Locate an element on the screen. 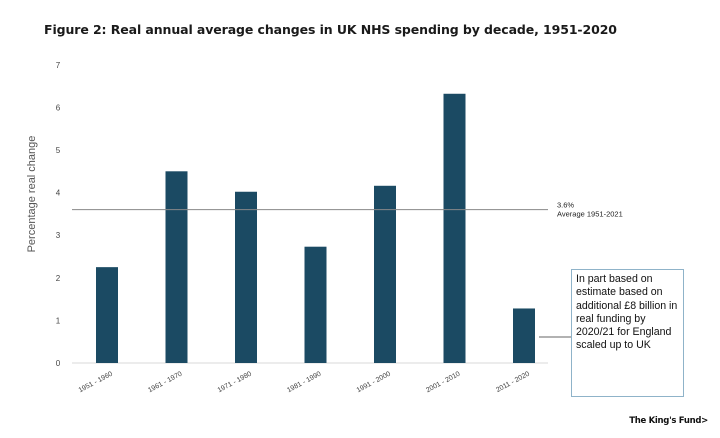 This screenshot has width=720, height=438. y-tick-label: 2 is located at coordinates (58, 278).